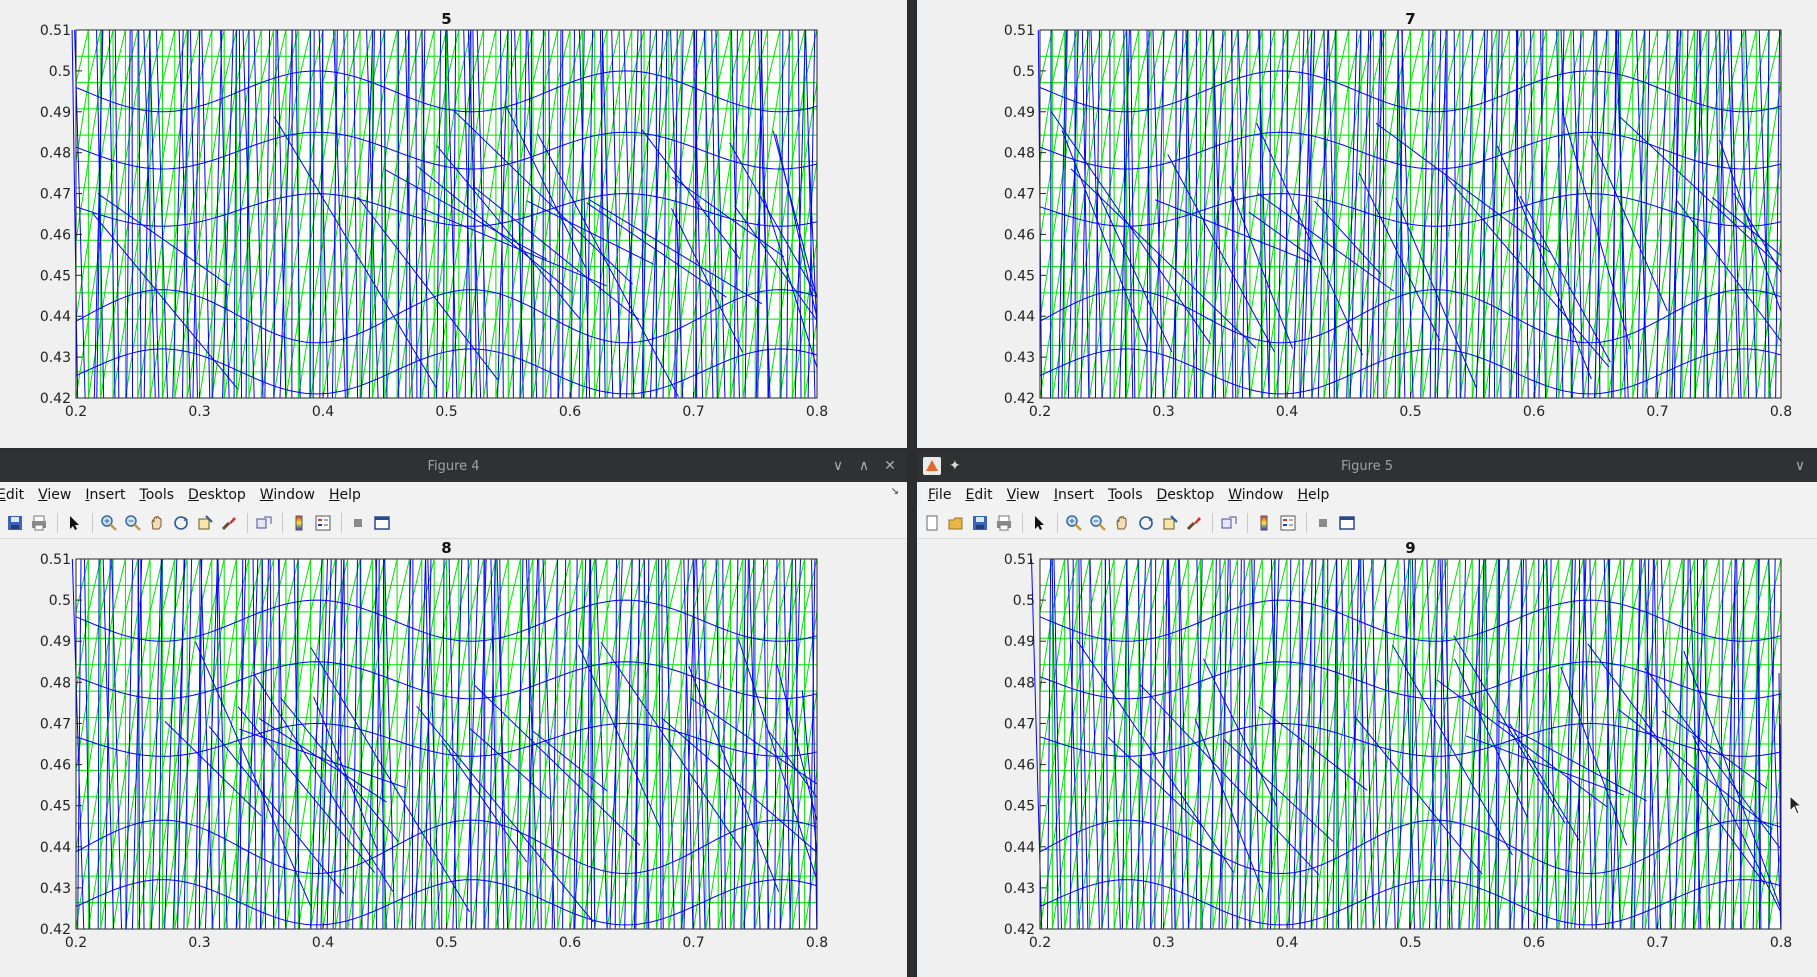 This screenshot has width=1817, height=977. Describe the element at coordinates (894, 491) in the screenshot. I see `dock-arrow-icon: ↘` at that location.